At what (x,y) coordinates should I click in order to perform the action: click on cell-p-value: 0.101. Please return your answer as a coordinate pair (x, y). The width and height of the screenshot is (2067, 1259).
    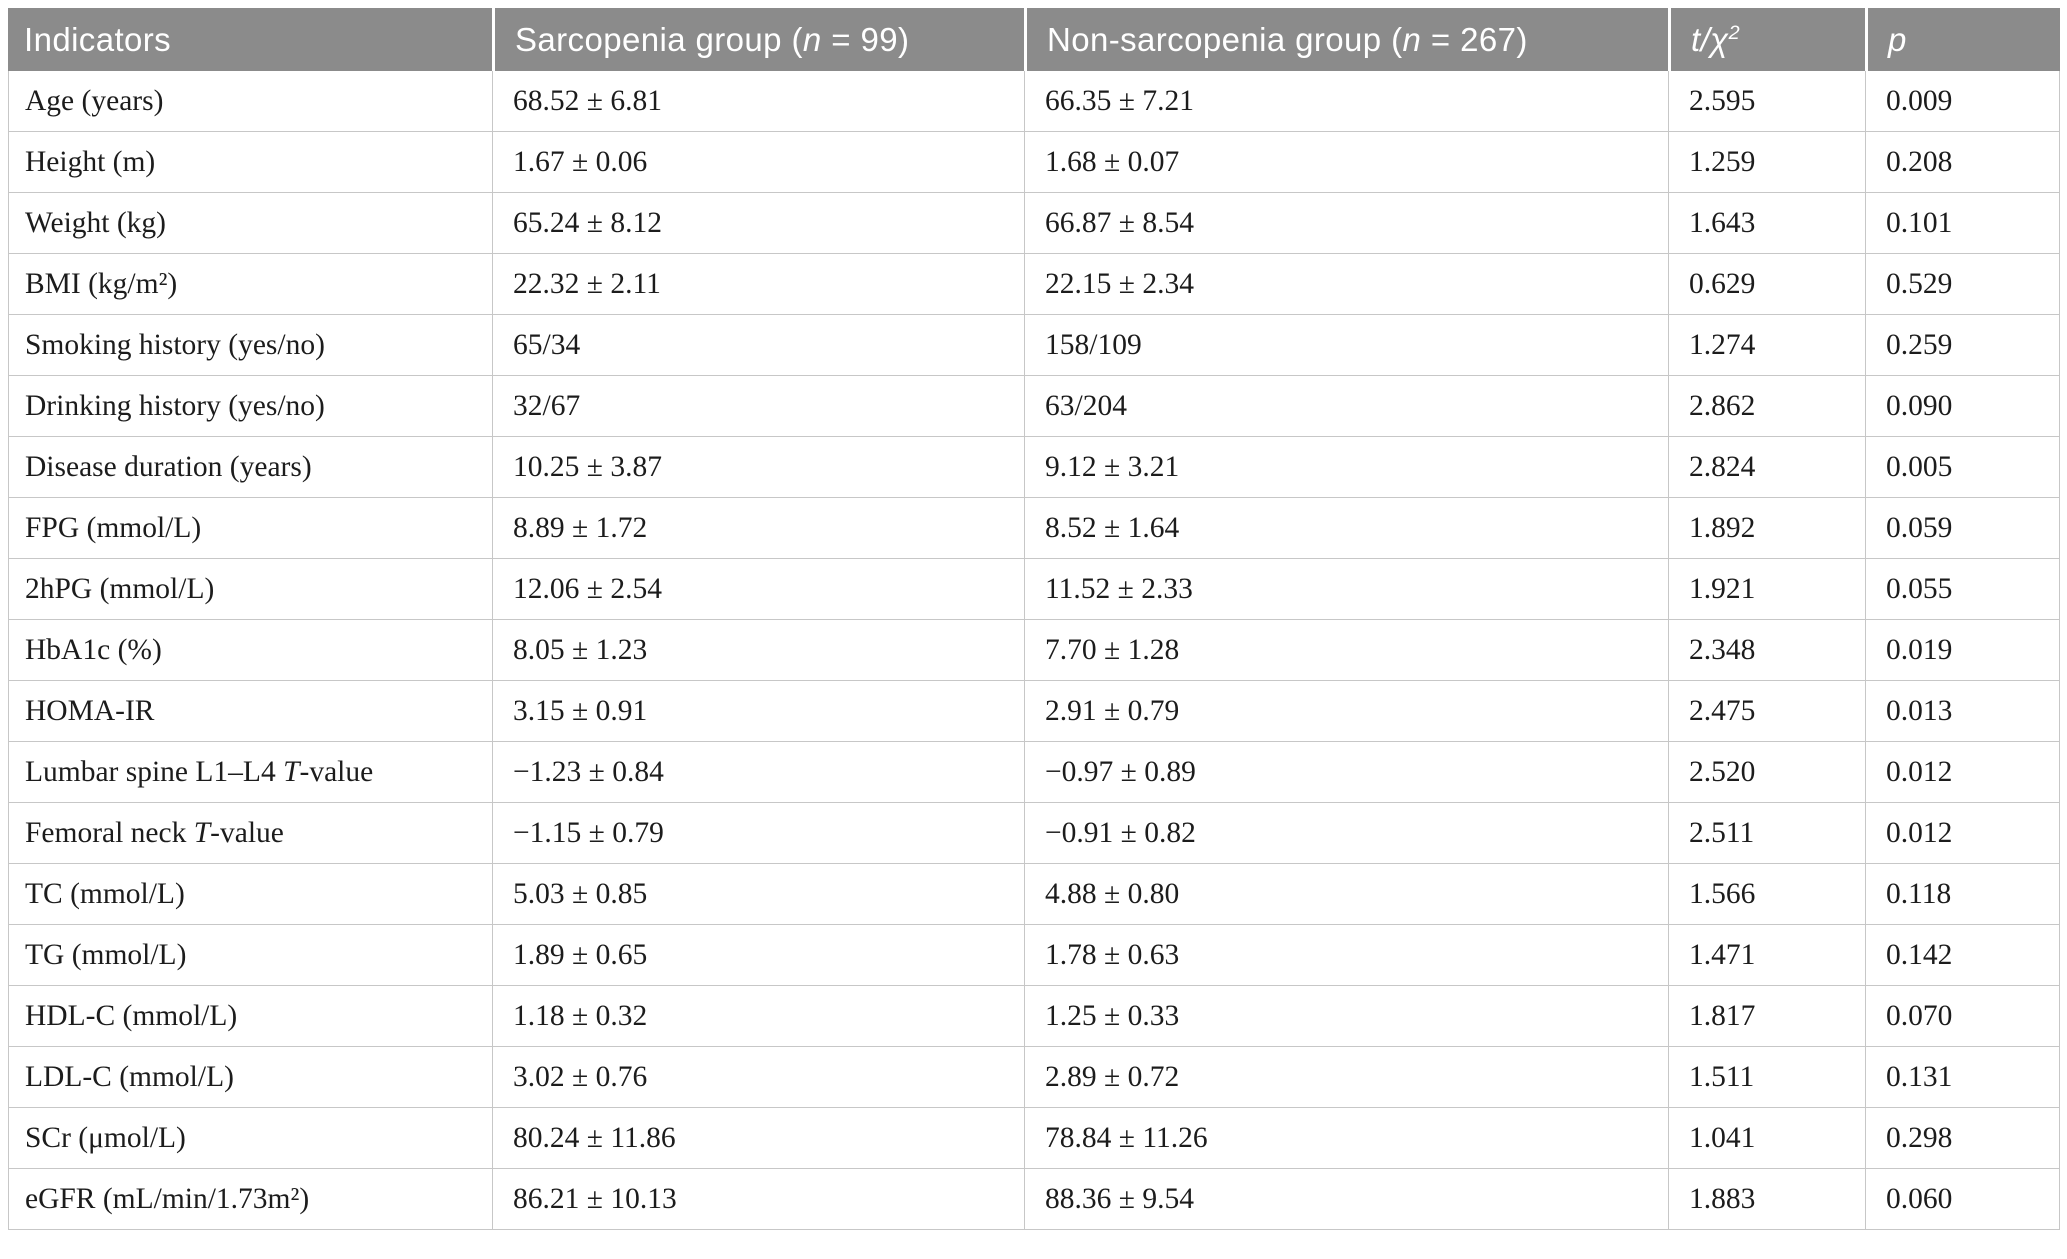
    Looking at the image, I should click on (1962, 223).